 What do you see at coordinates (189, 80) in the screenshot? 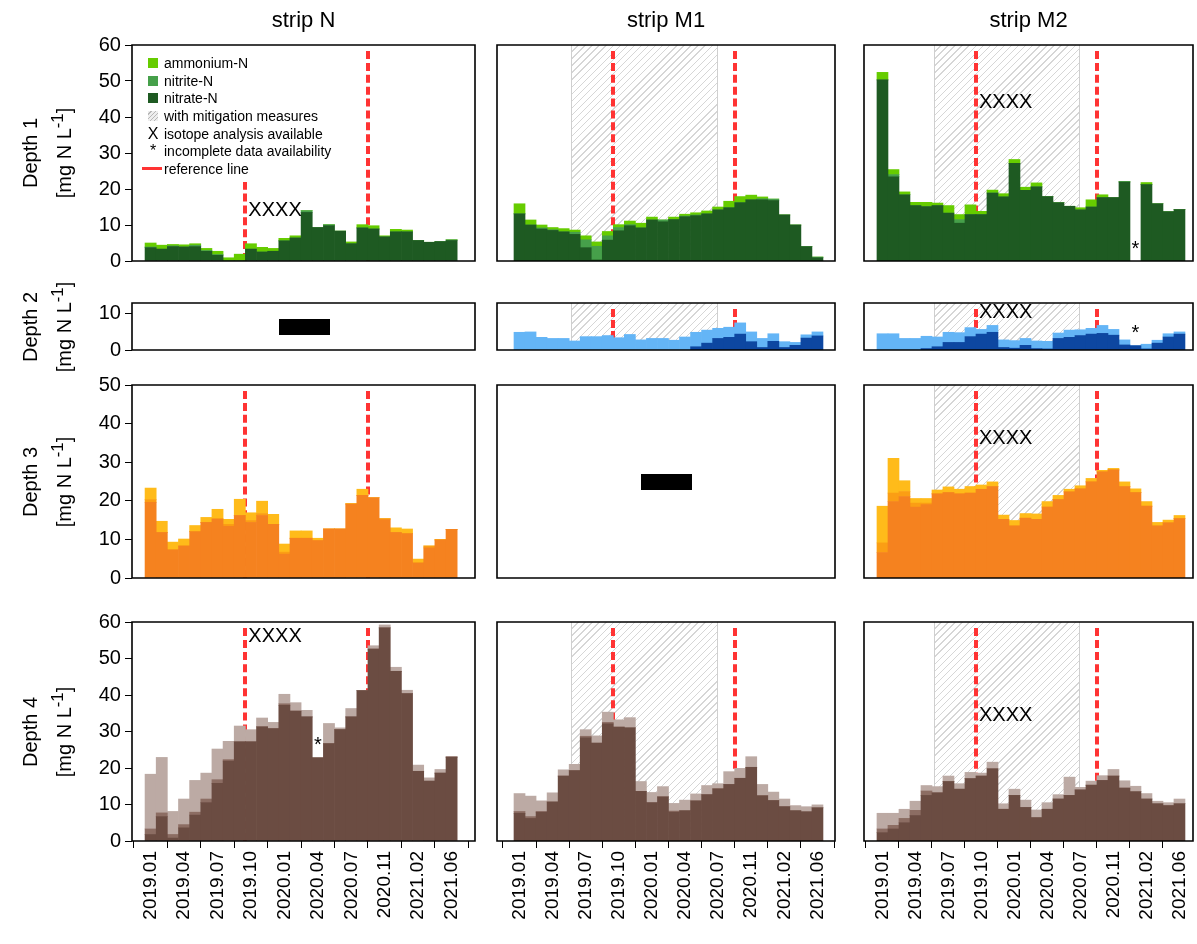
I see `legend-label: nitrite-N` at bounding box center [189, 80].